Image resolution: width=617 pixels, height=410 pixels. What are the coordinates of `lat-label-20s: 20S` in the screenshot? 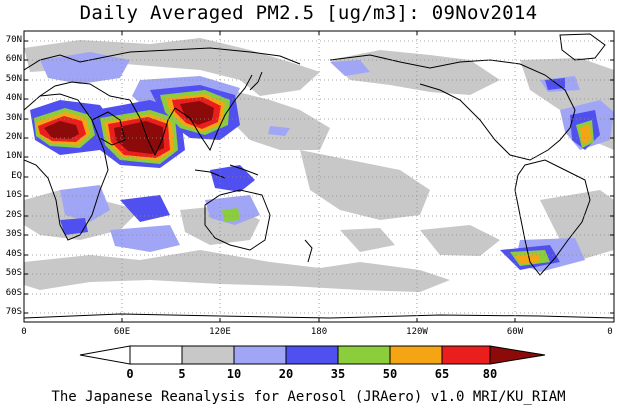 It's located at (13, 215).